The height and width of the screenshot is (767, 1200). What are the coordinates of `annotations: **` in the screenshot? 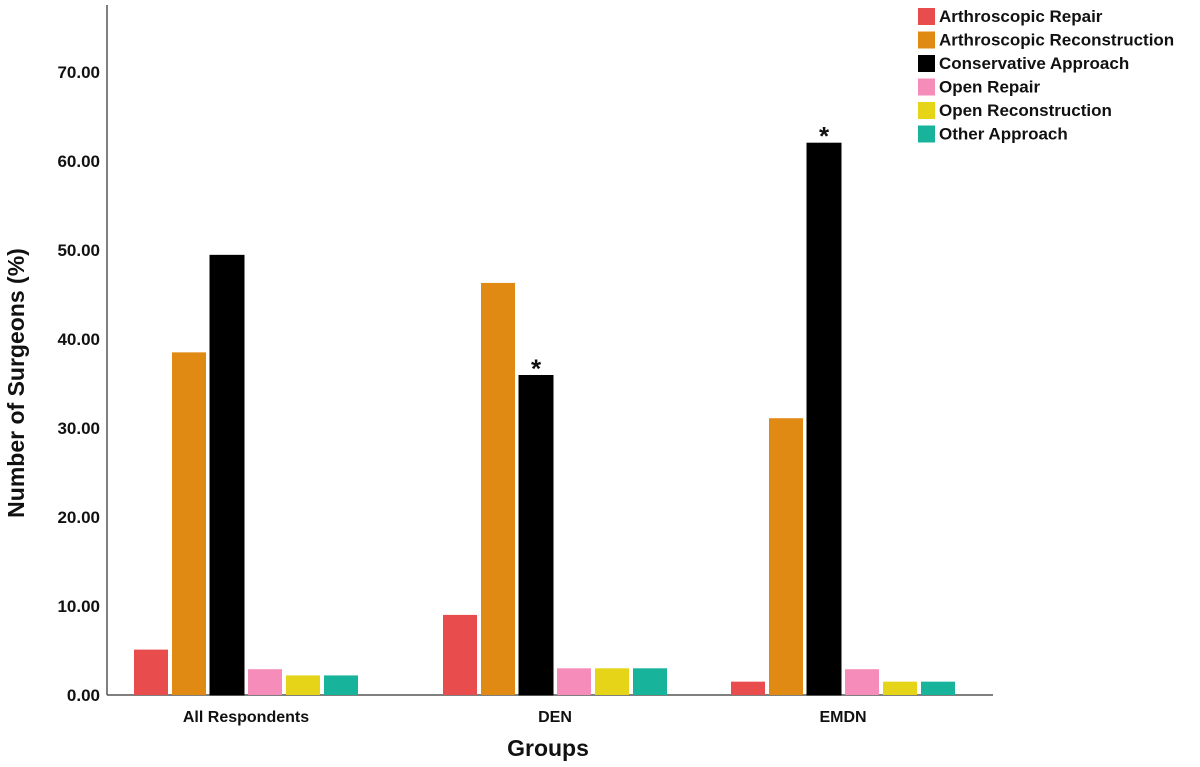 It's located at (680, 252).